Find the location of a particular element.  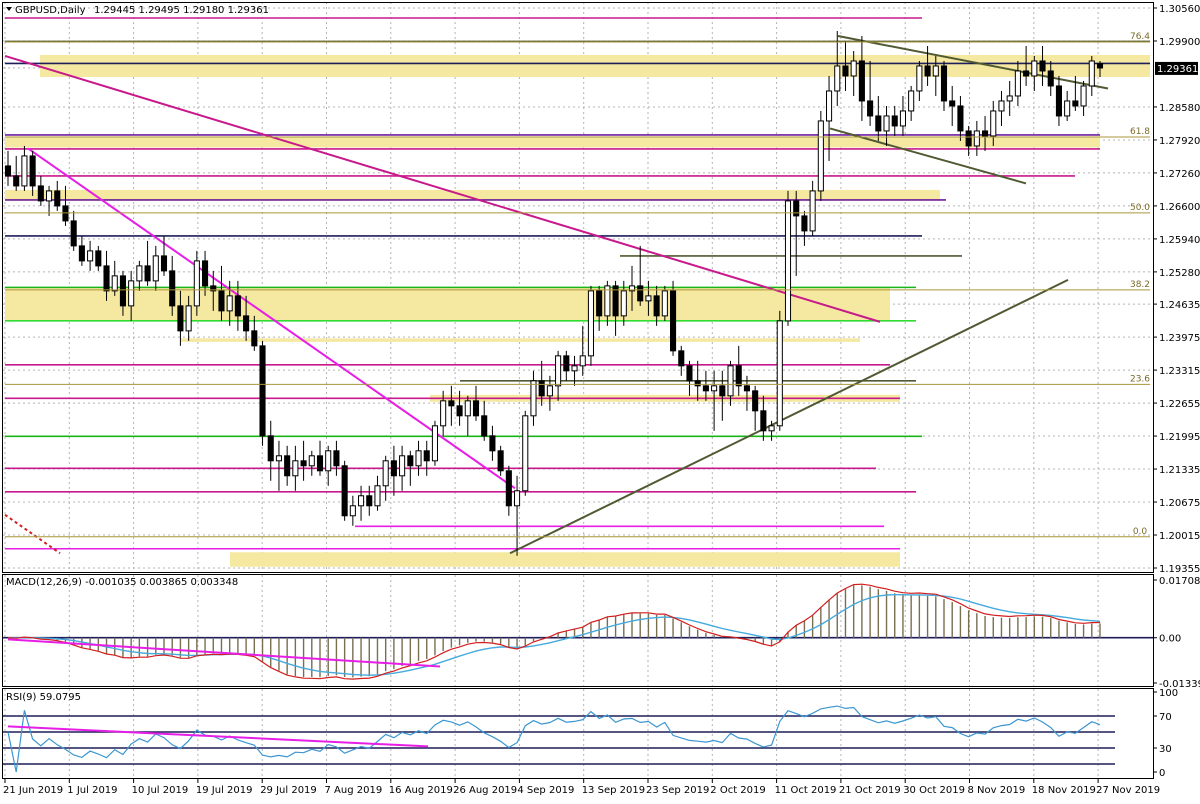

price-tick-label: 1.30560 is located at coordinates (1179, 9).